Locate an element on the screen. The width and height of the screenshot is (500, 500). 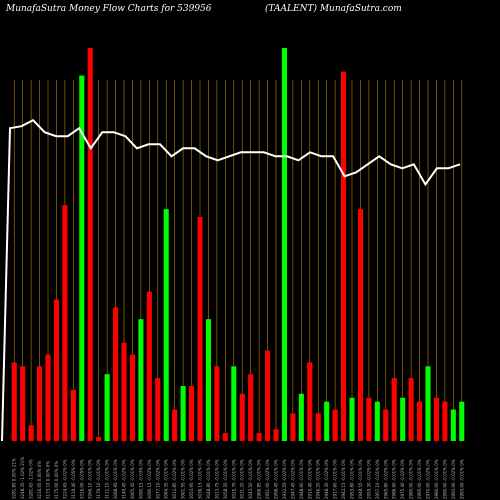
x-tick-label: 2990.00 -0.01% 0% is located at coordinates (444, 479).